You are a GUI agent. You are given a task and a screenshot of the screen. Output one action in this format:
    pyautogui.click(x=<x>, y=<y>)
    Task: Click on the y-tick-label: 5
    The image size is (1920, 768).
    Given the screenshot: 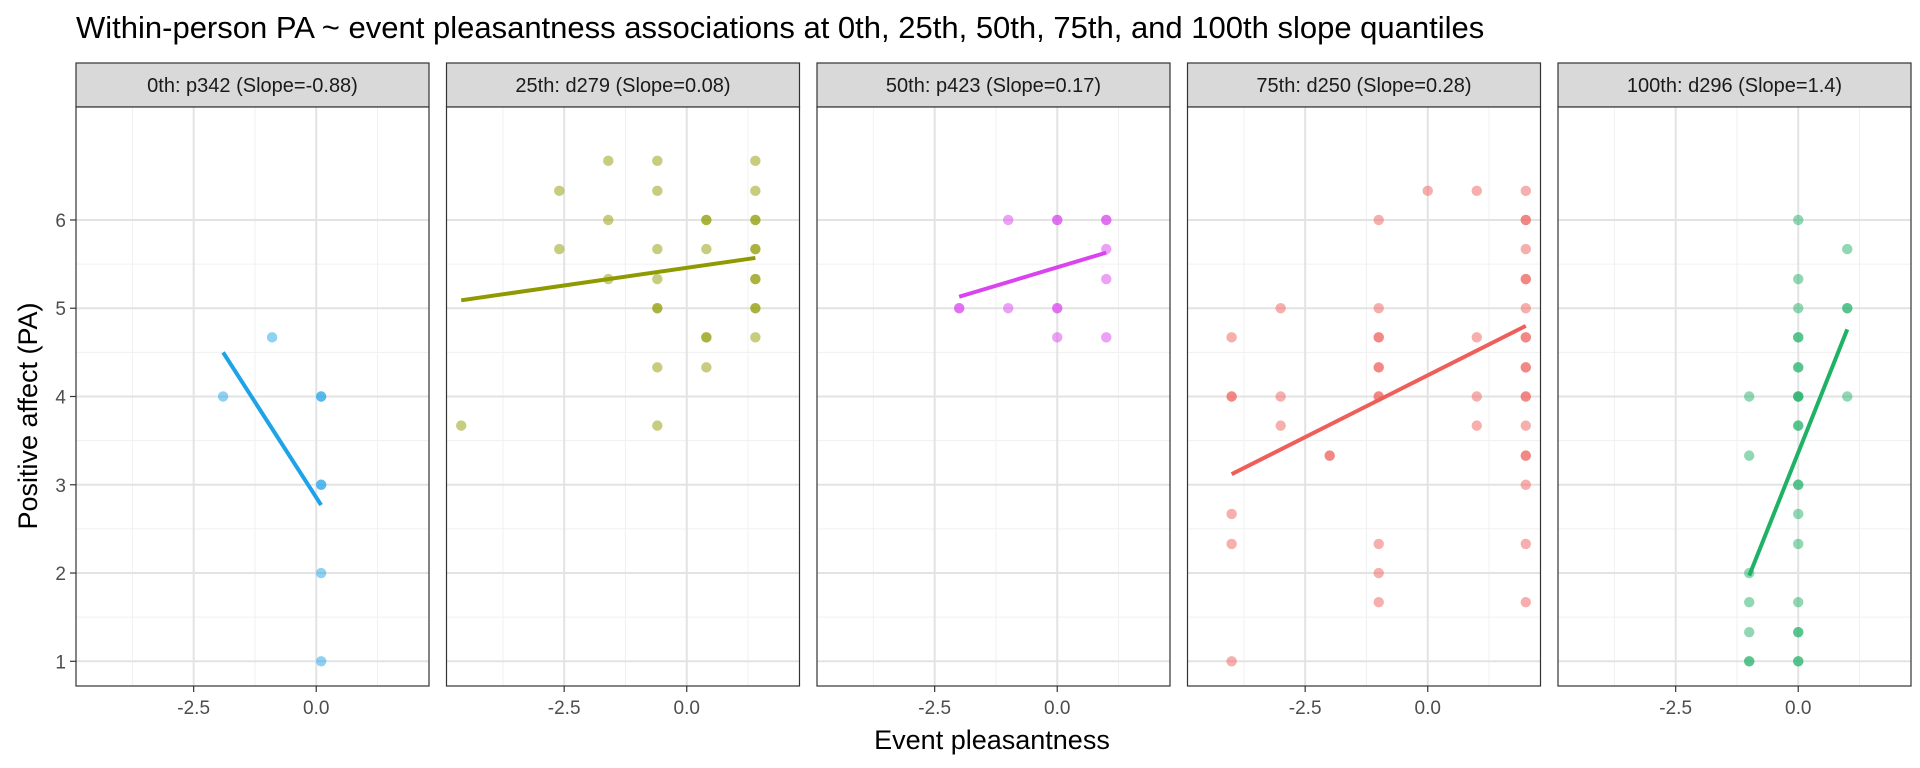 What is the action you would take?
    pyautogui.click(x=60, y=309)
    